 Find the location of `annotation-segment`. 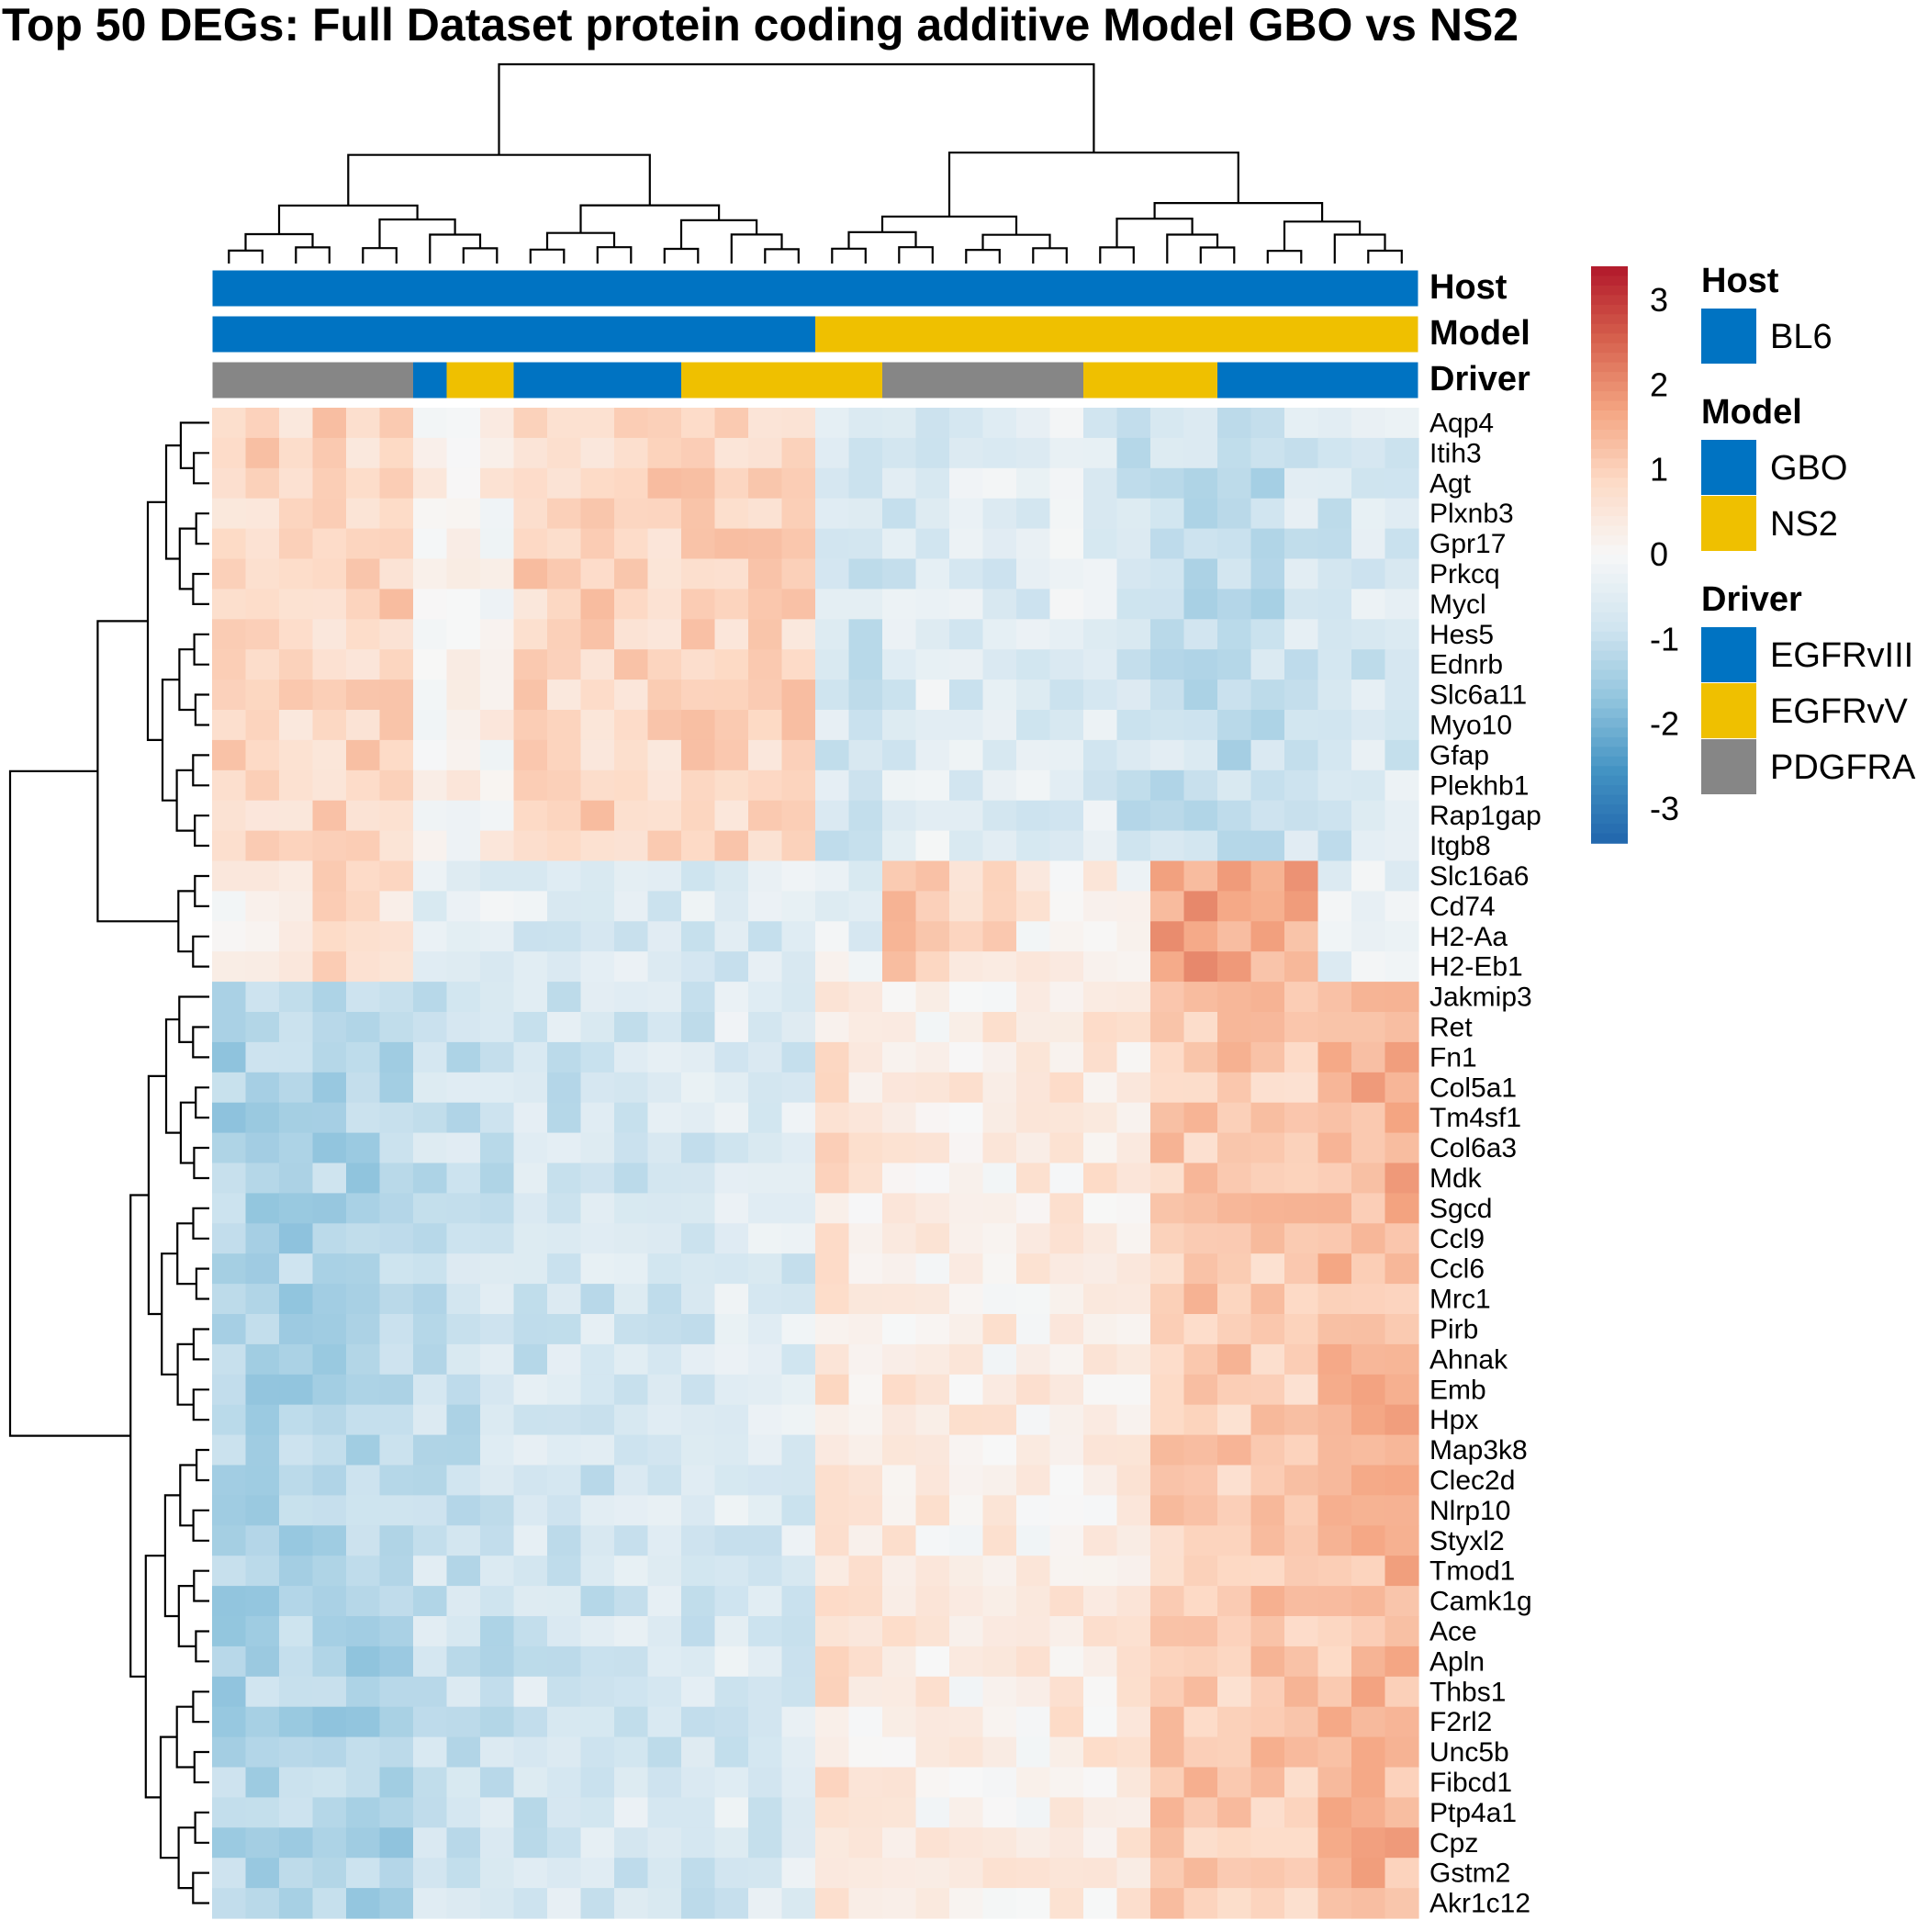

annotation-segment is located at coordinates (782, 380).